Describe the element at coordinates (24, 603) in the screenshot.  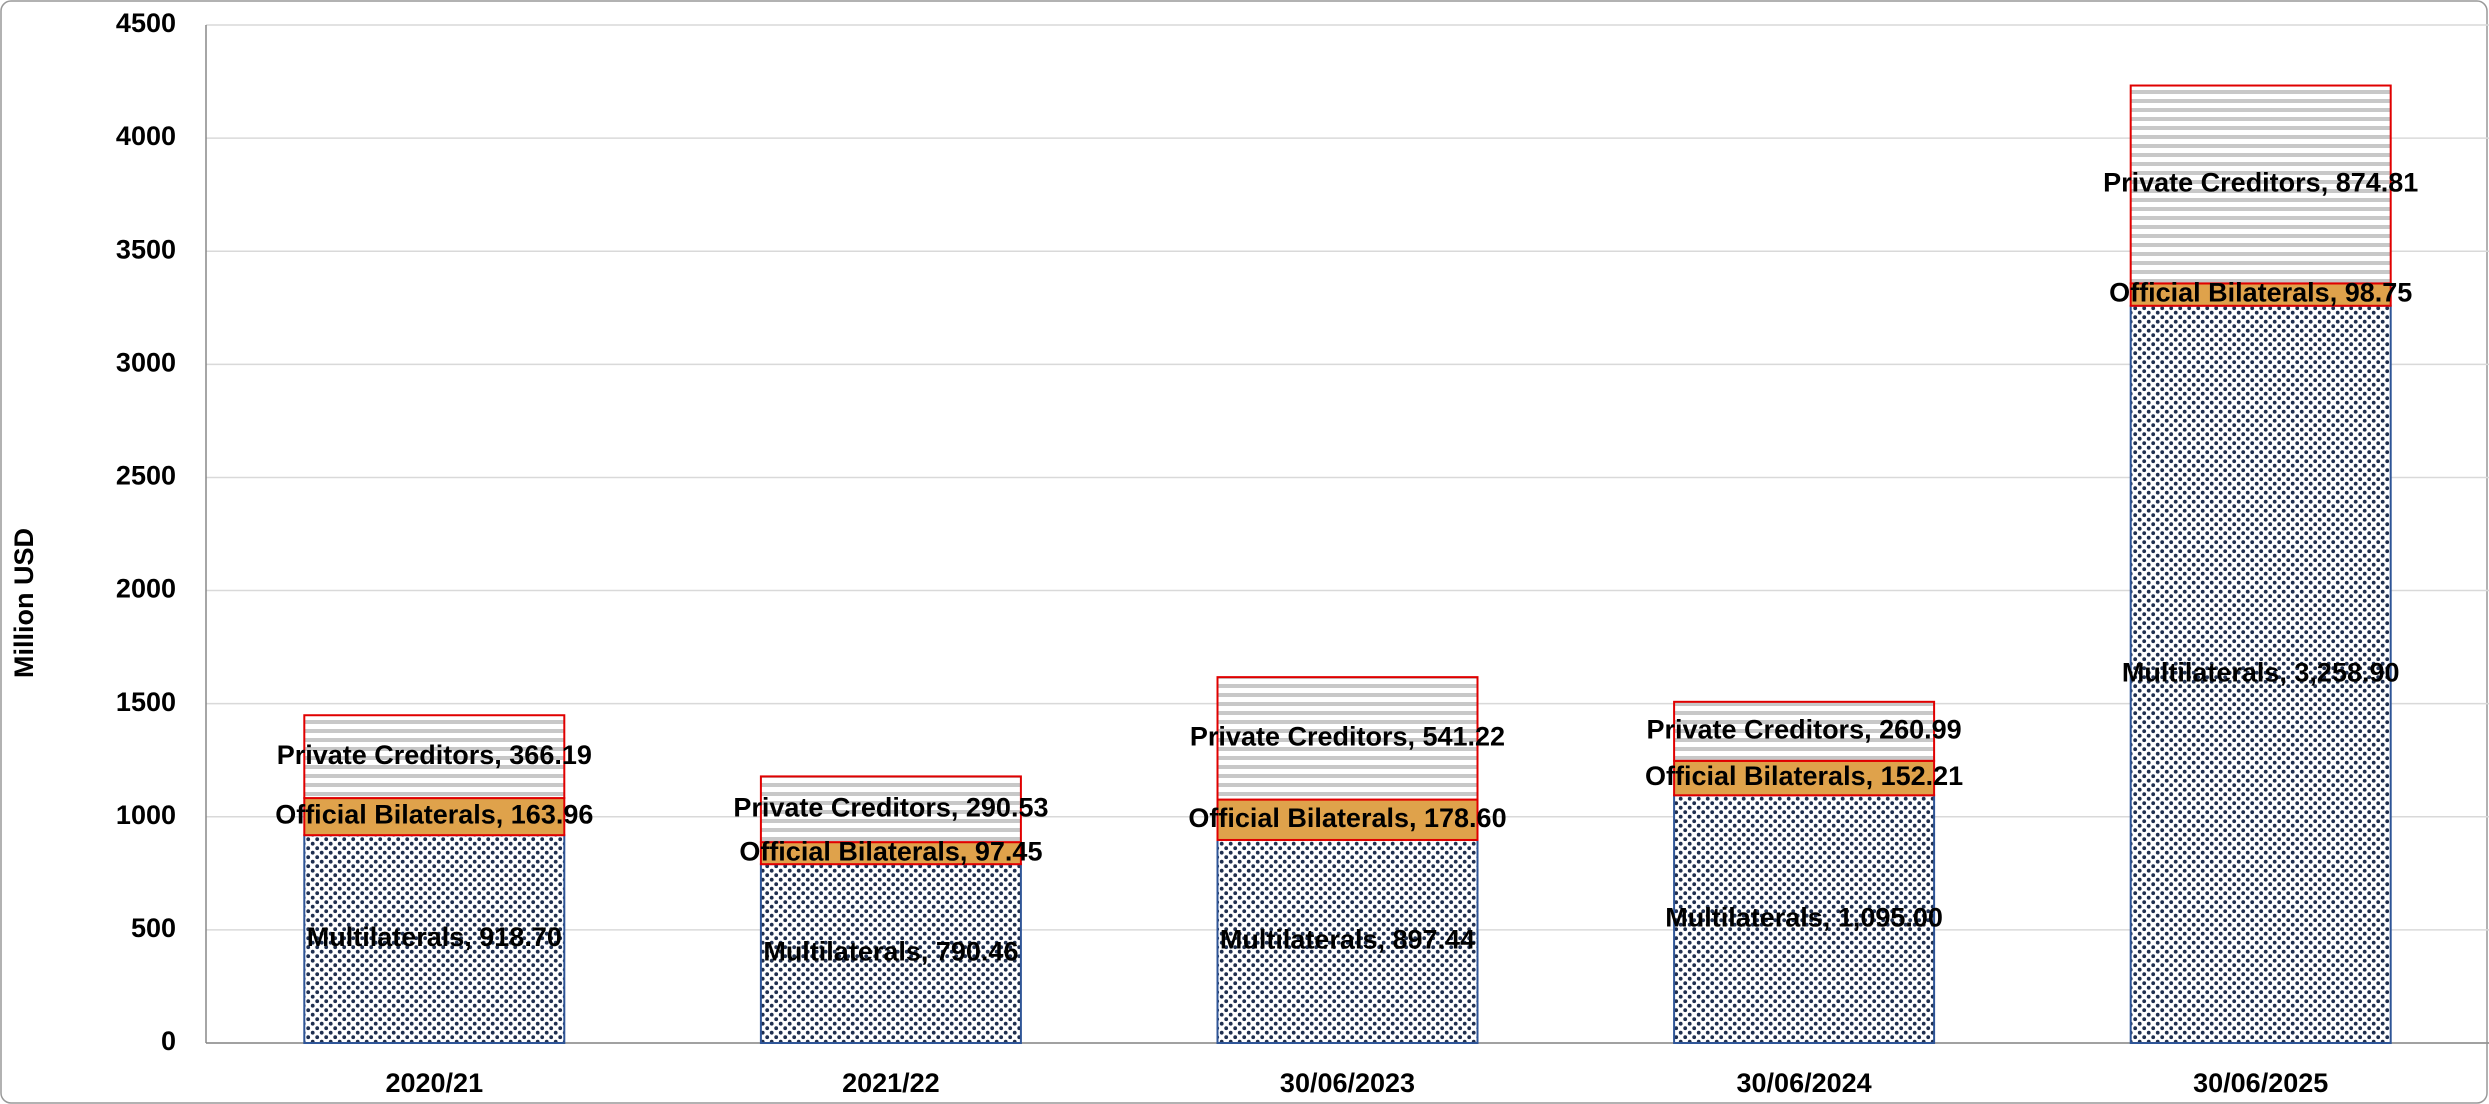
I see `y-axis-label: Million USD` at that location.